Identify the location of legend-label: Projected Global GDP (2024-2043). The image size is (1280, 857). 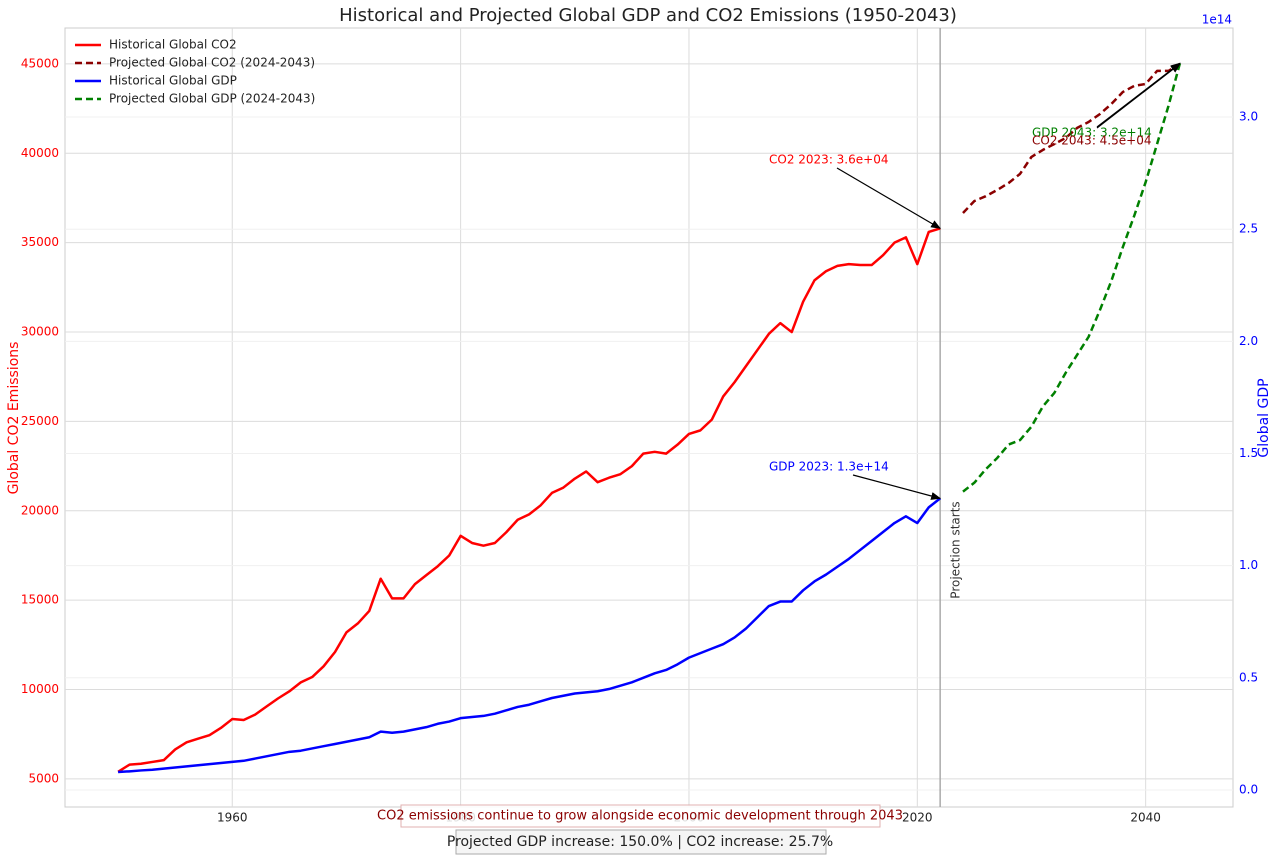
(212, 99).